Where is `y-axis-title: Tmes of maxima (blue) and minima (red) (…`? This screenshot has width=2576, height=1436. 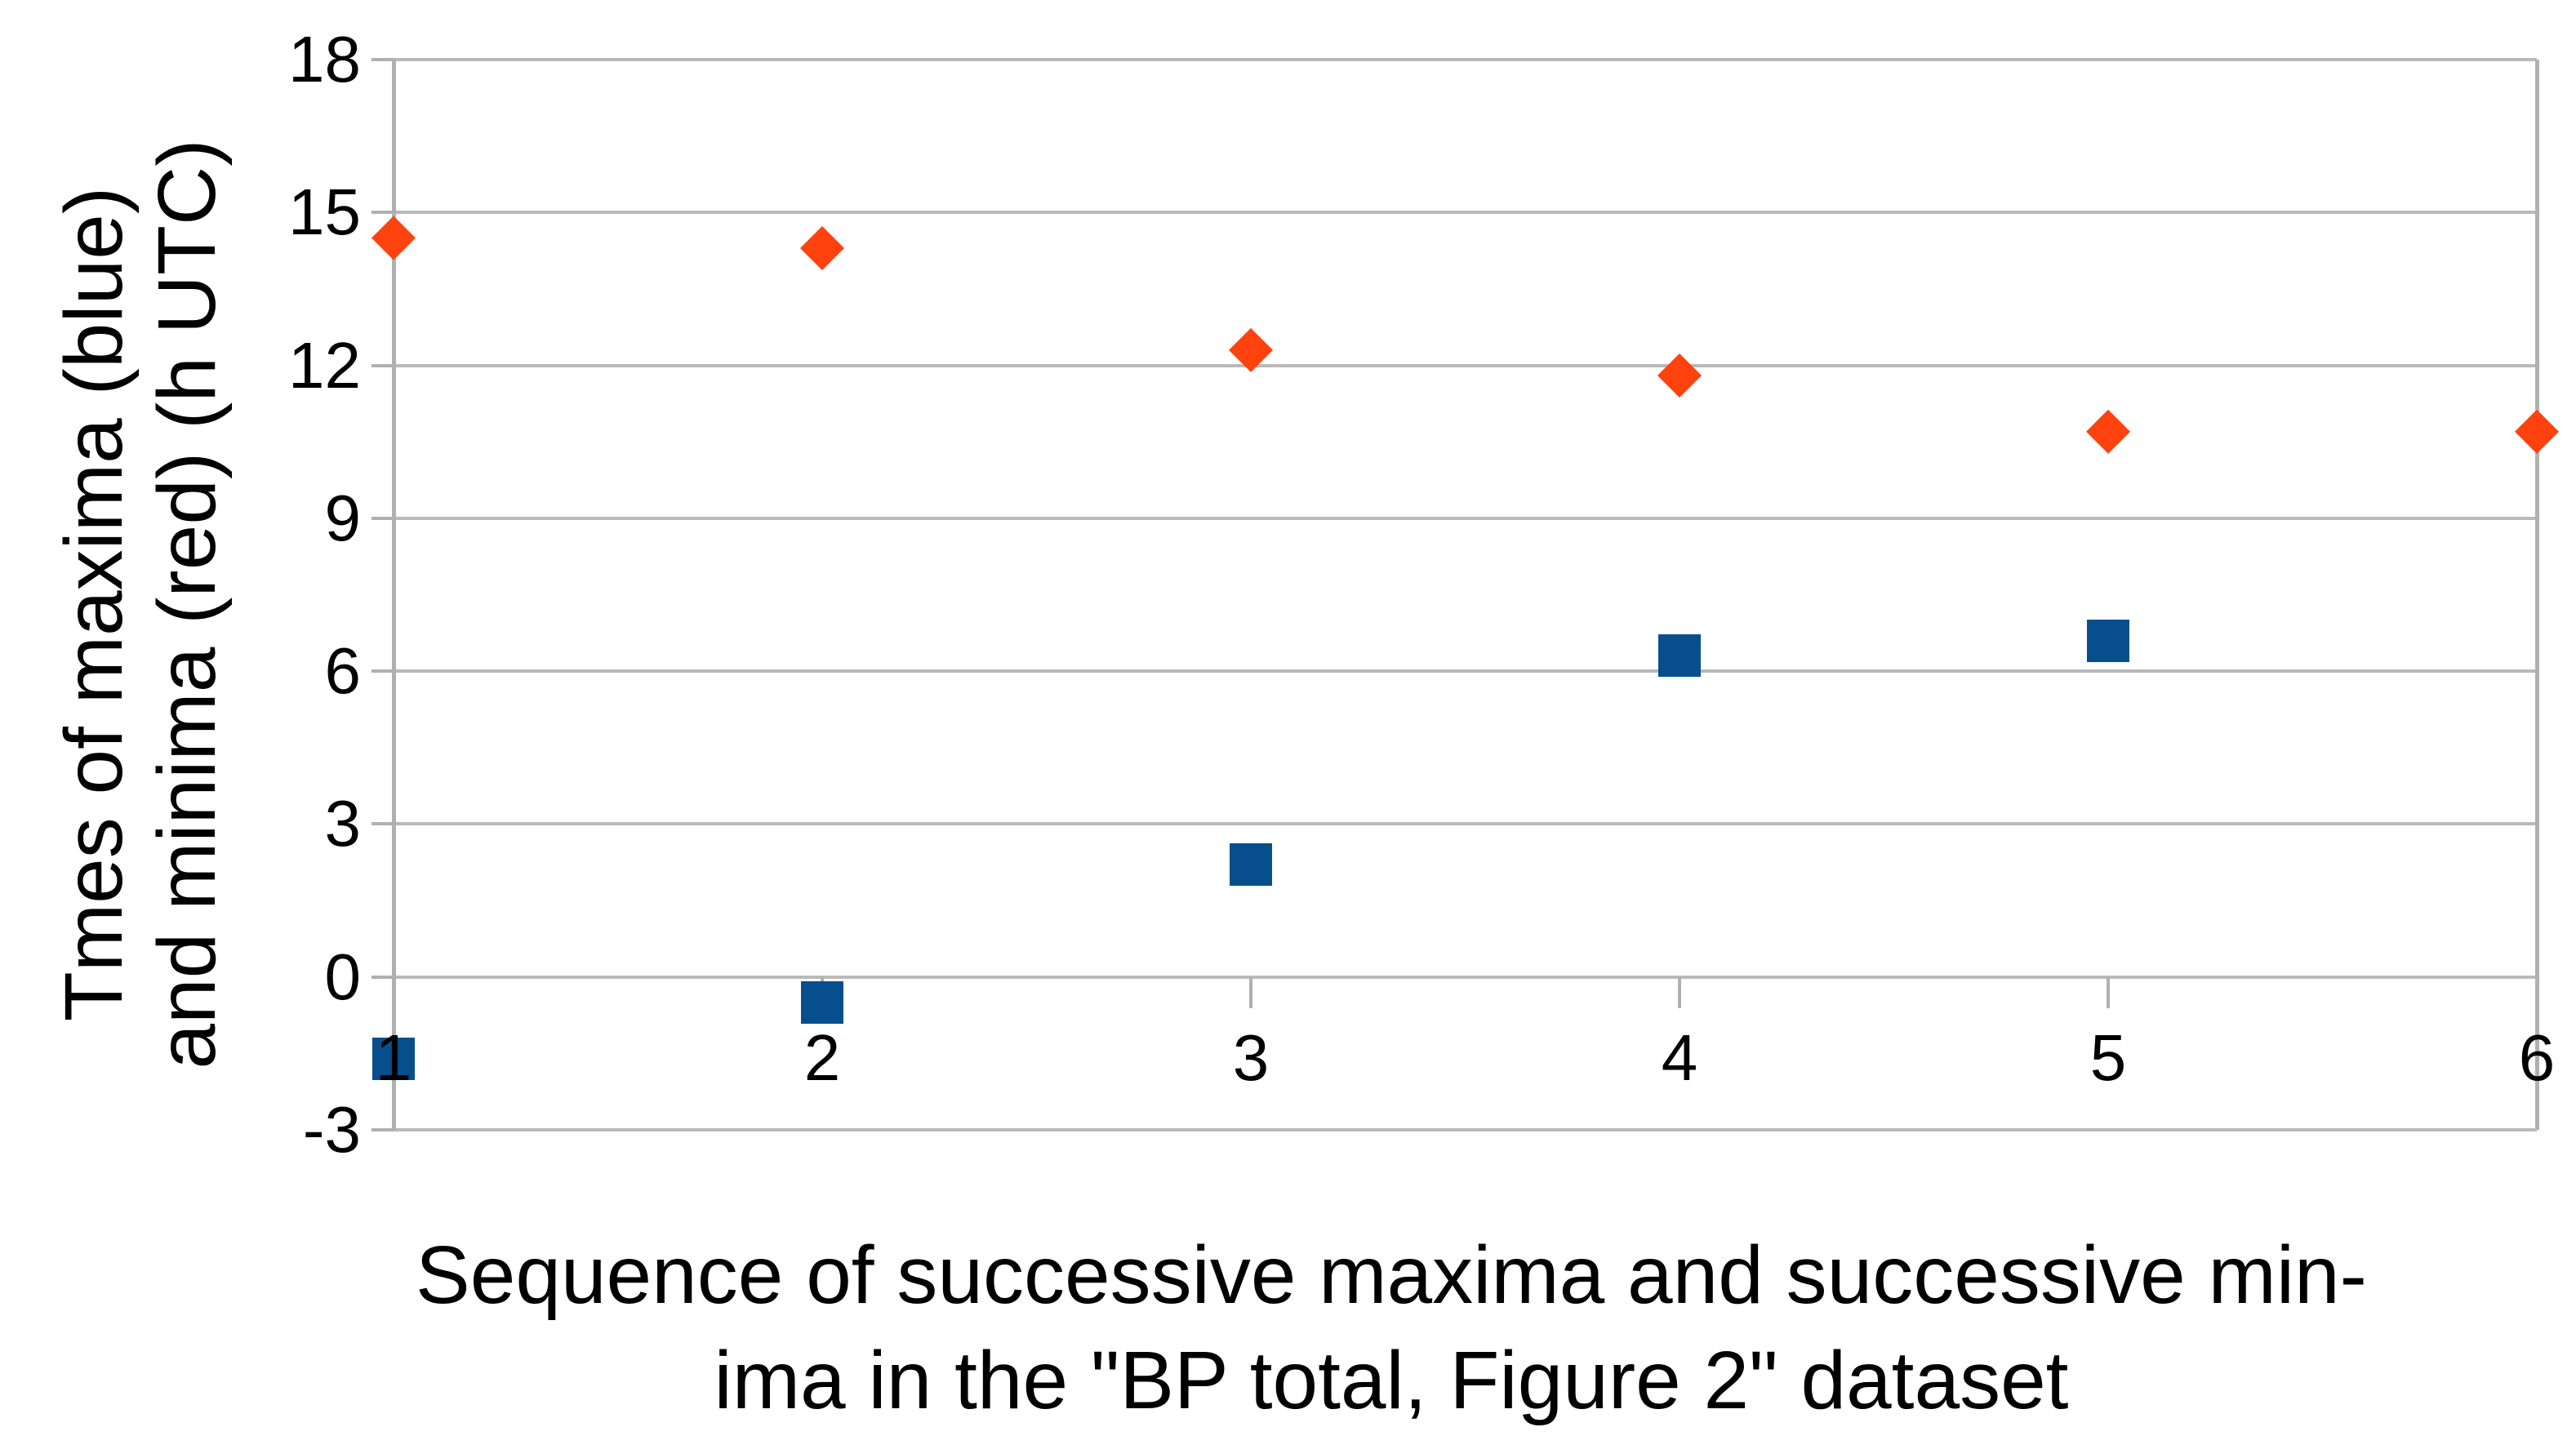
y-axis-title: Tmes of maxima (blue) and minima (red) (… is located at coordinates (140, 604).